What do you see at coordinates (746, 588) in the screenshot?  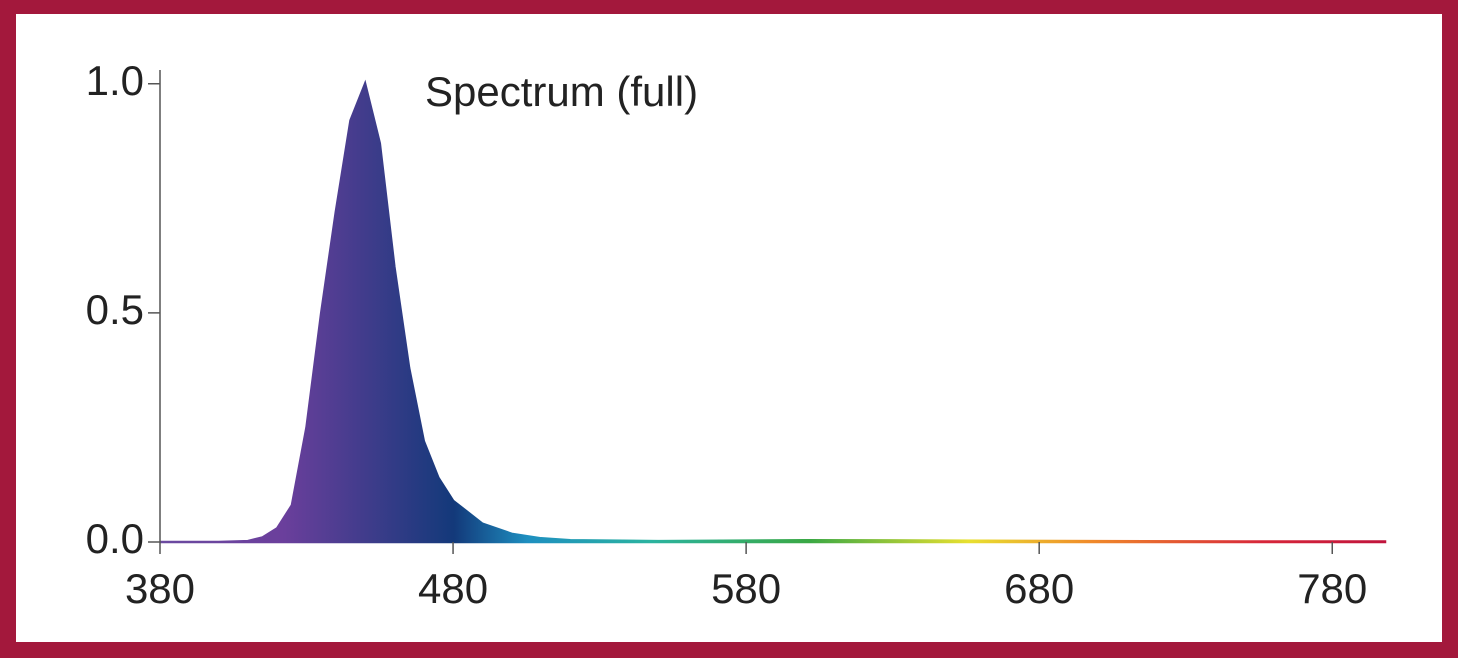 I see `x-tick-label: 580` at bounding box center [746, 588].